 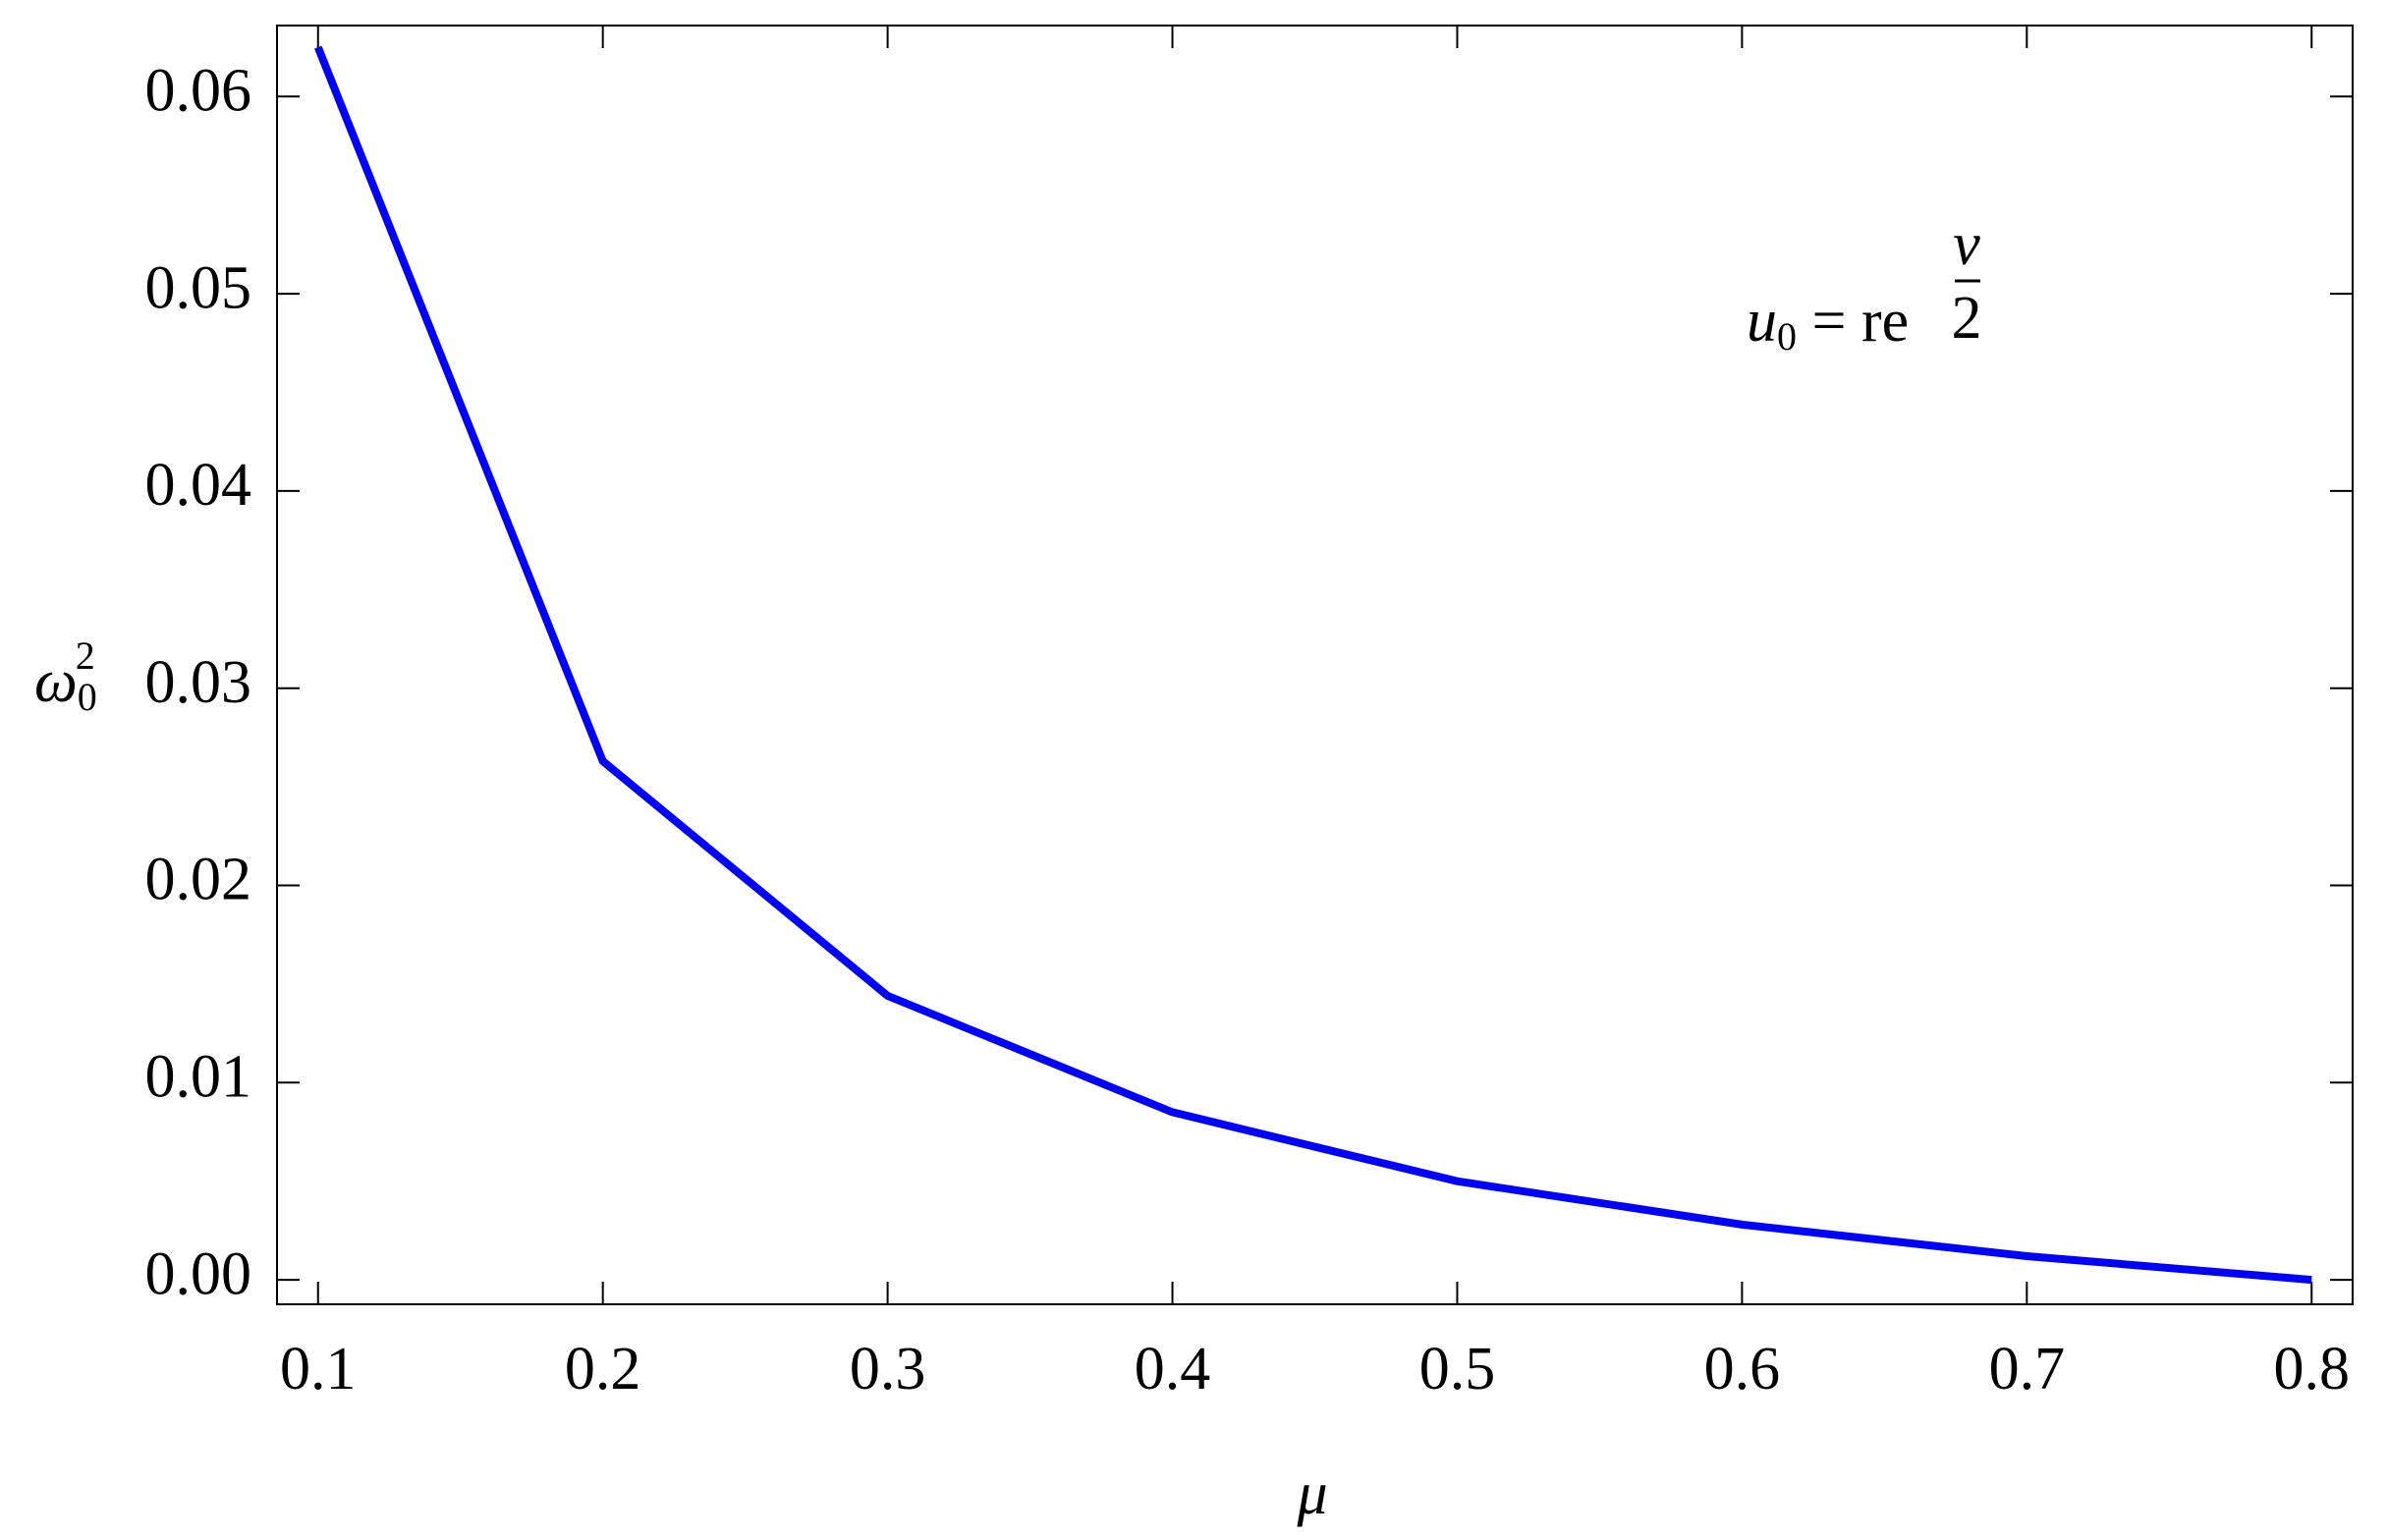 I want to click on annotation-rest: = re, so click(x=1853, y=321).